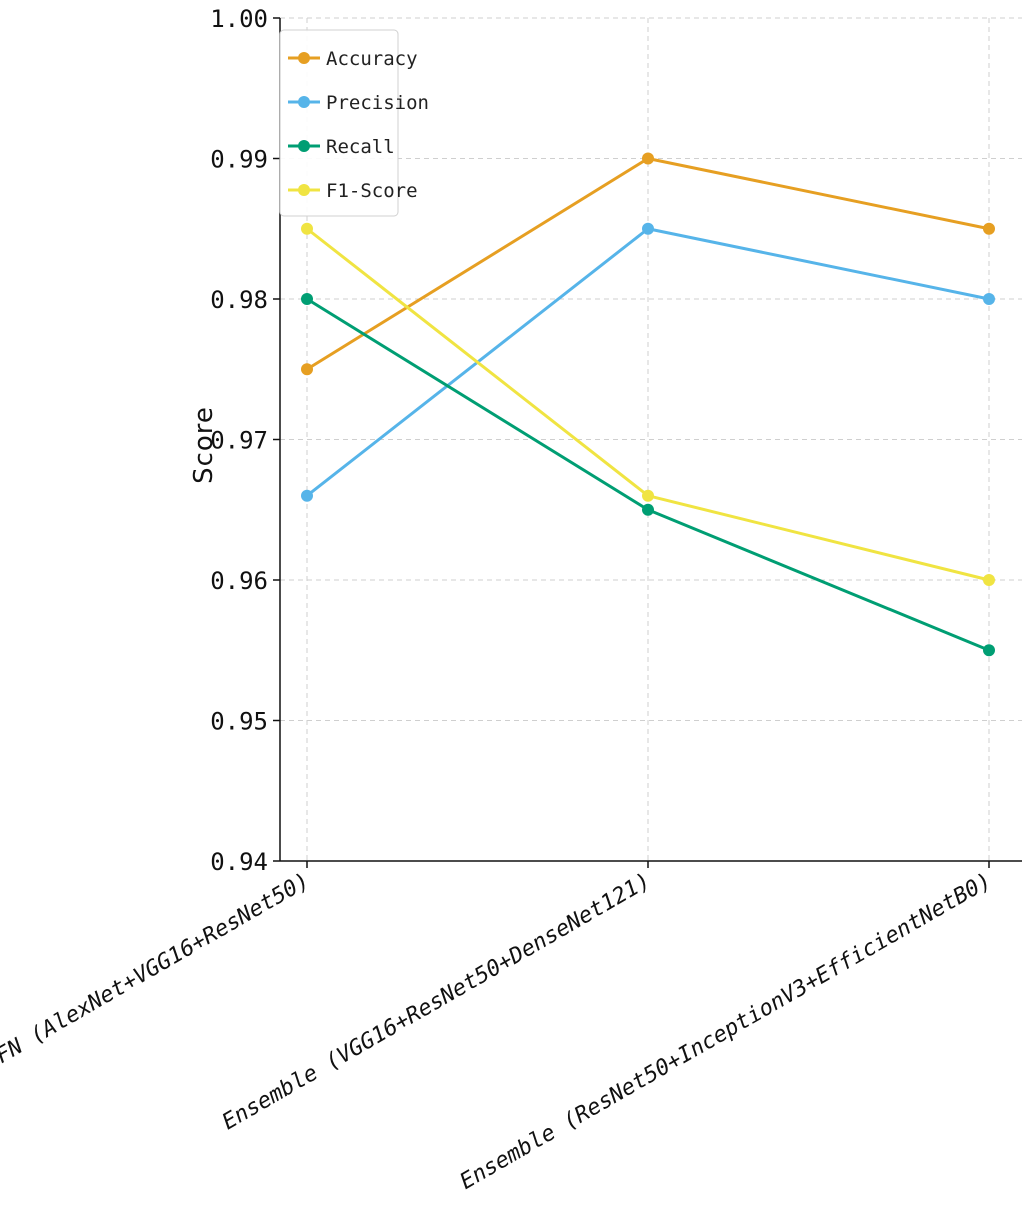  Describe the element at coordinates (239, 722) in the screenshot. I see `y-tick-label: 0.95` at that location.